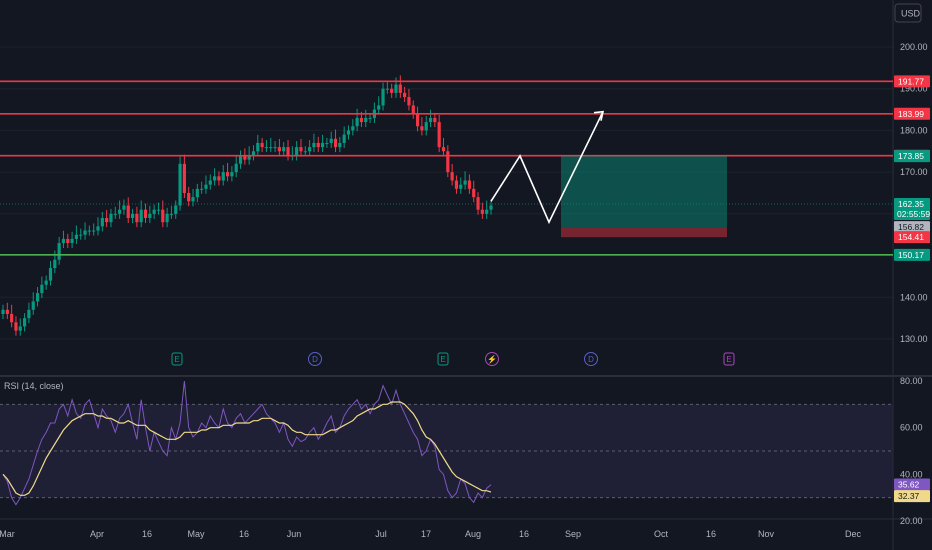 The width and height of the screenshot is (932, 550). What do you see at coordinates (909, 485) in the screenshot?
I see `rsi-value-text: 35.62` at bounding box center [909, 485].